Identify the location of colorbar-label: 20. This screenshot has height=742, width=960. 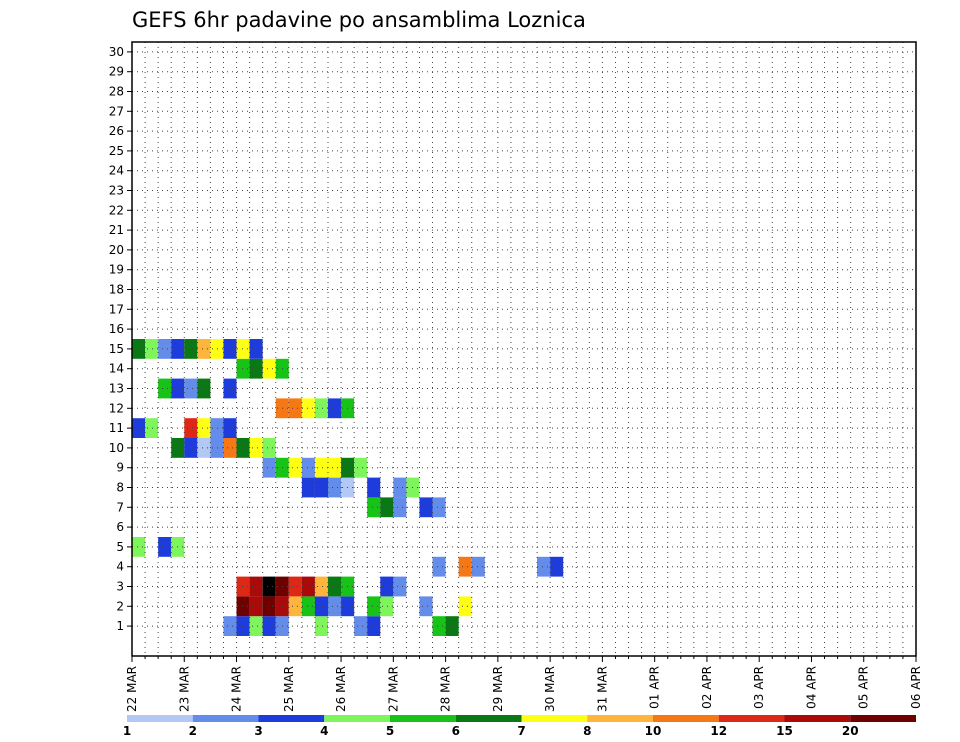
(850, 731).